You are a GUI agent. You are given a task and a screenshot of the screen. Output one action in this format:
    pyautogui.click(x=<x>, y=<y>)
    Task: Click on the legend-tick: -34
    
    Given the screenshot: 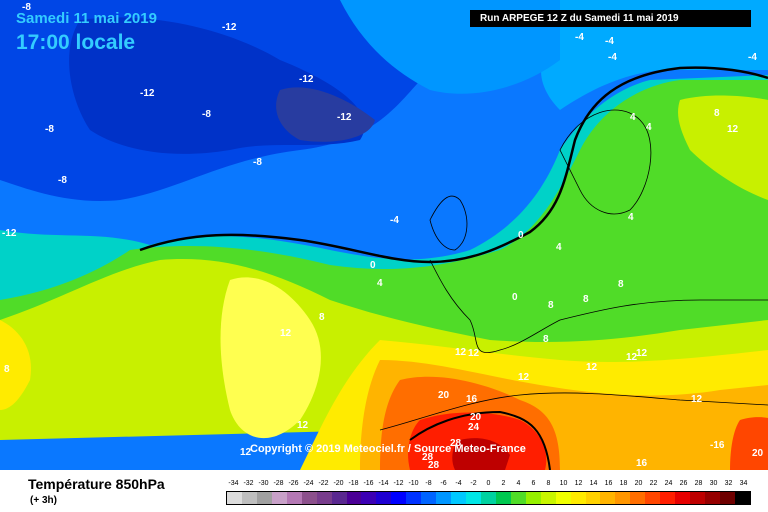 What is the action you would take?
    pyautogui.click(x=233, y=483)
    